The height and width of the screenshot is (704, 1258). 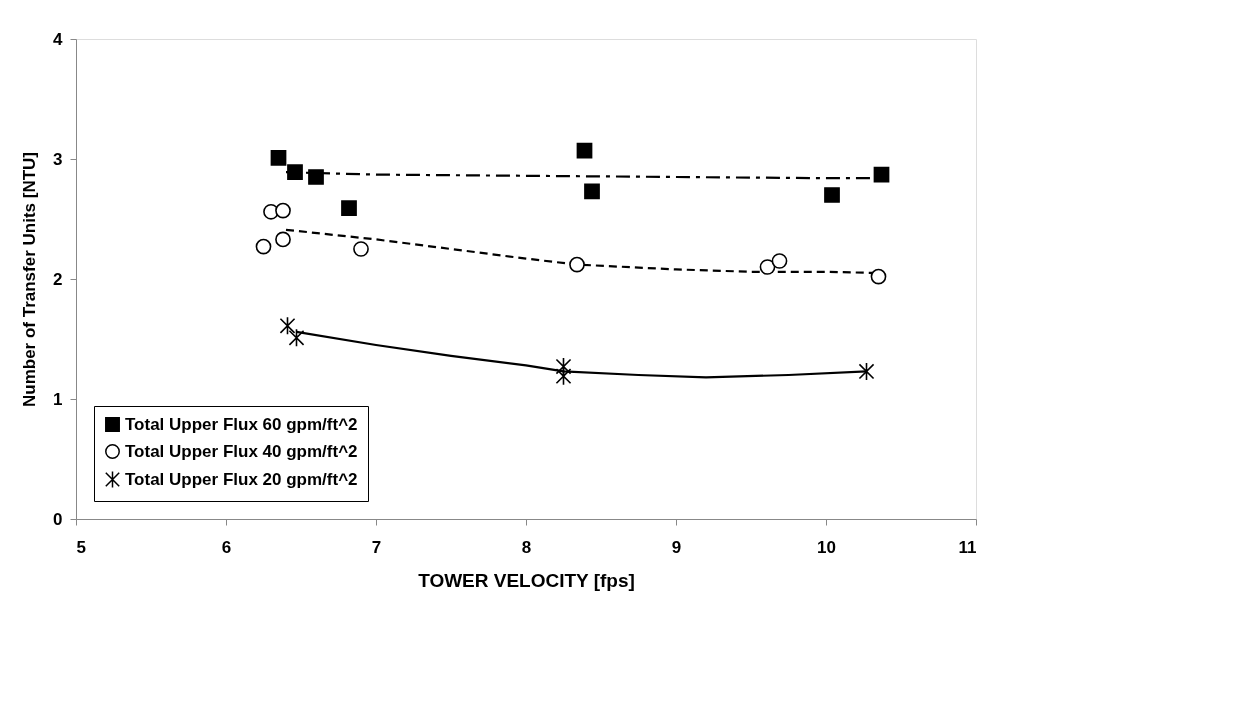 What do you see at coordinates (226, 547) in the screenshot?
I see `x-tick-label: 6` at bounding box center [226, 547].